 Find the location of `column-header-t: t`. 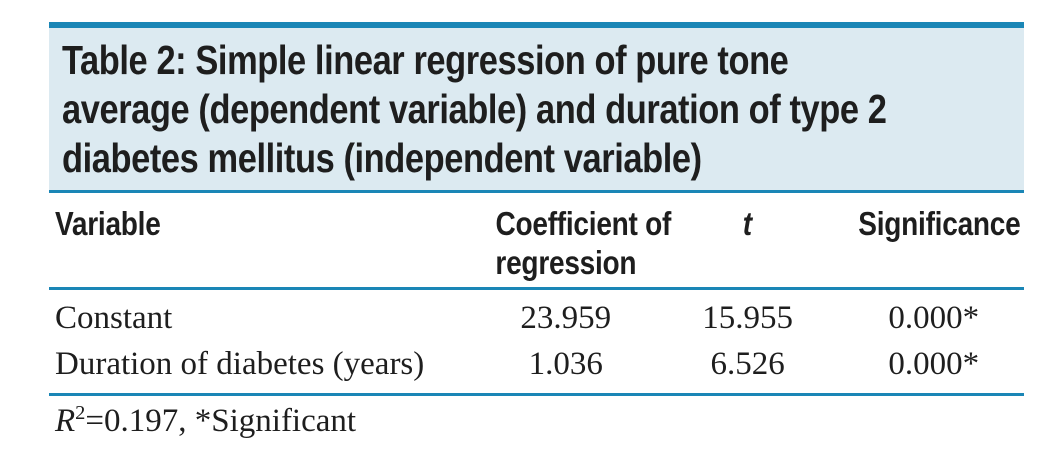

column-header-t: t is located at coordinates (748, 223).